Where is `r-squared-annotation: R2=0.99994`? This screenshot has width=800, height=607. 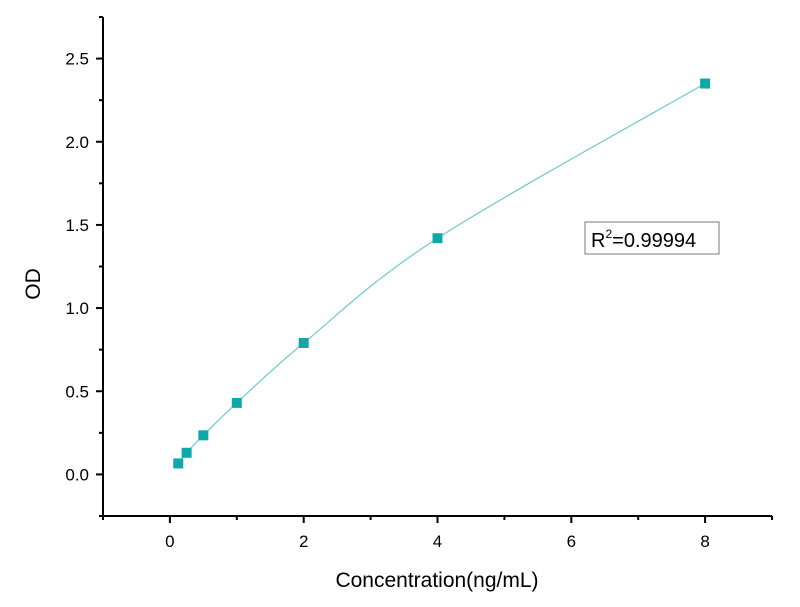
r-squared-annotation: R2=0.99994 is located at coordinates (652, 238).